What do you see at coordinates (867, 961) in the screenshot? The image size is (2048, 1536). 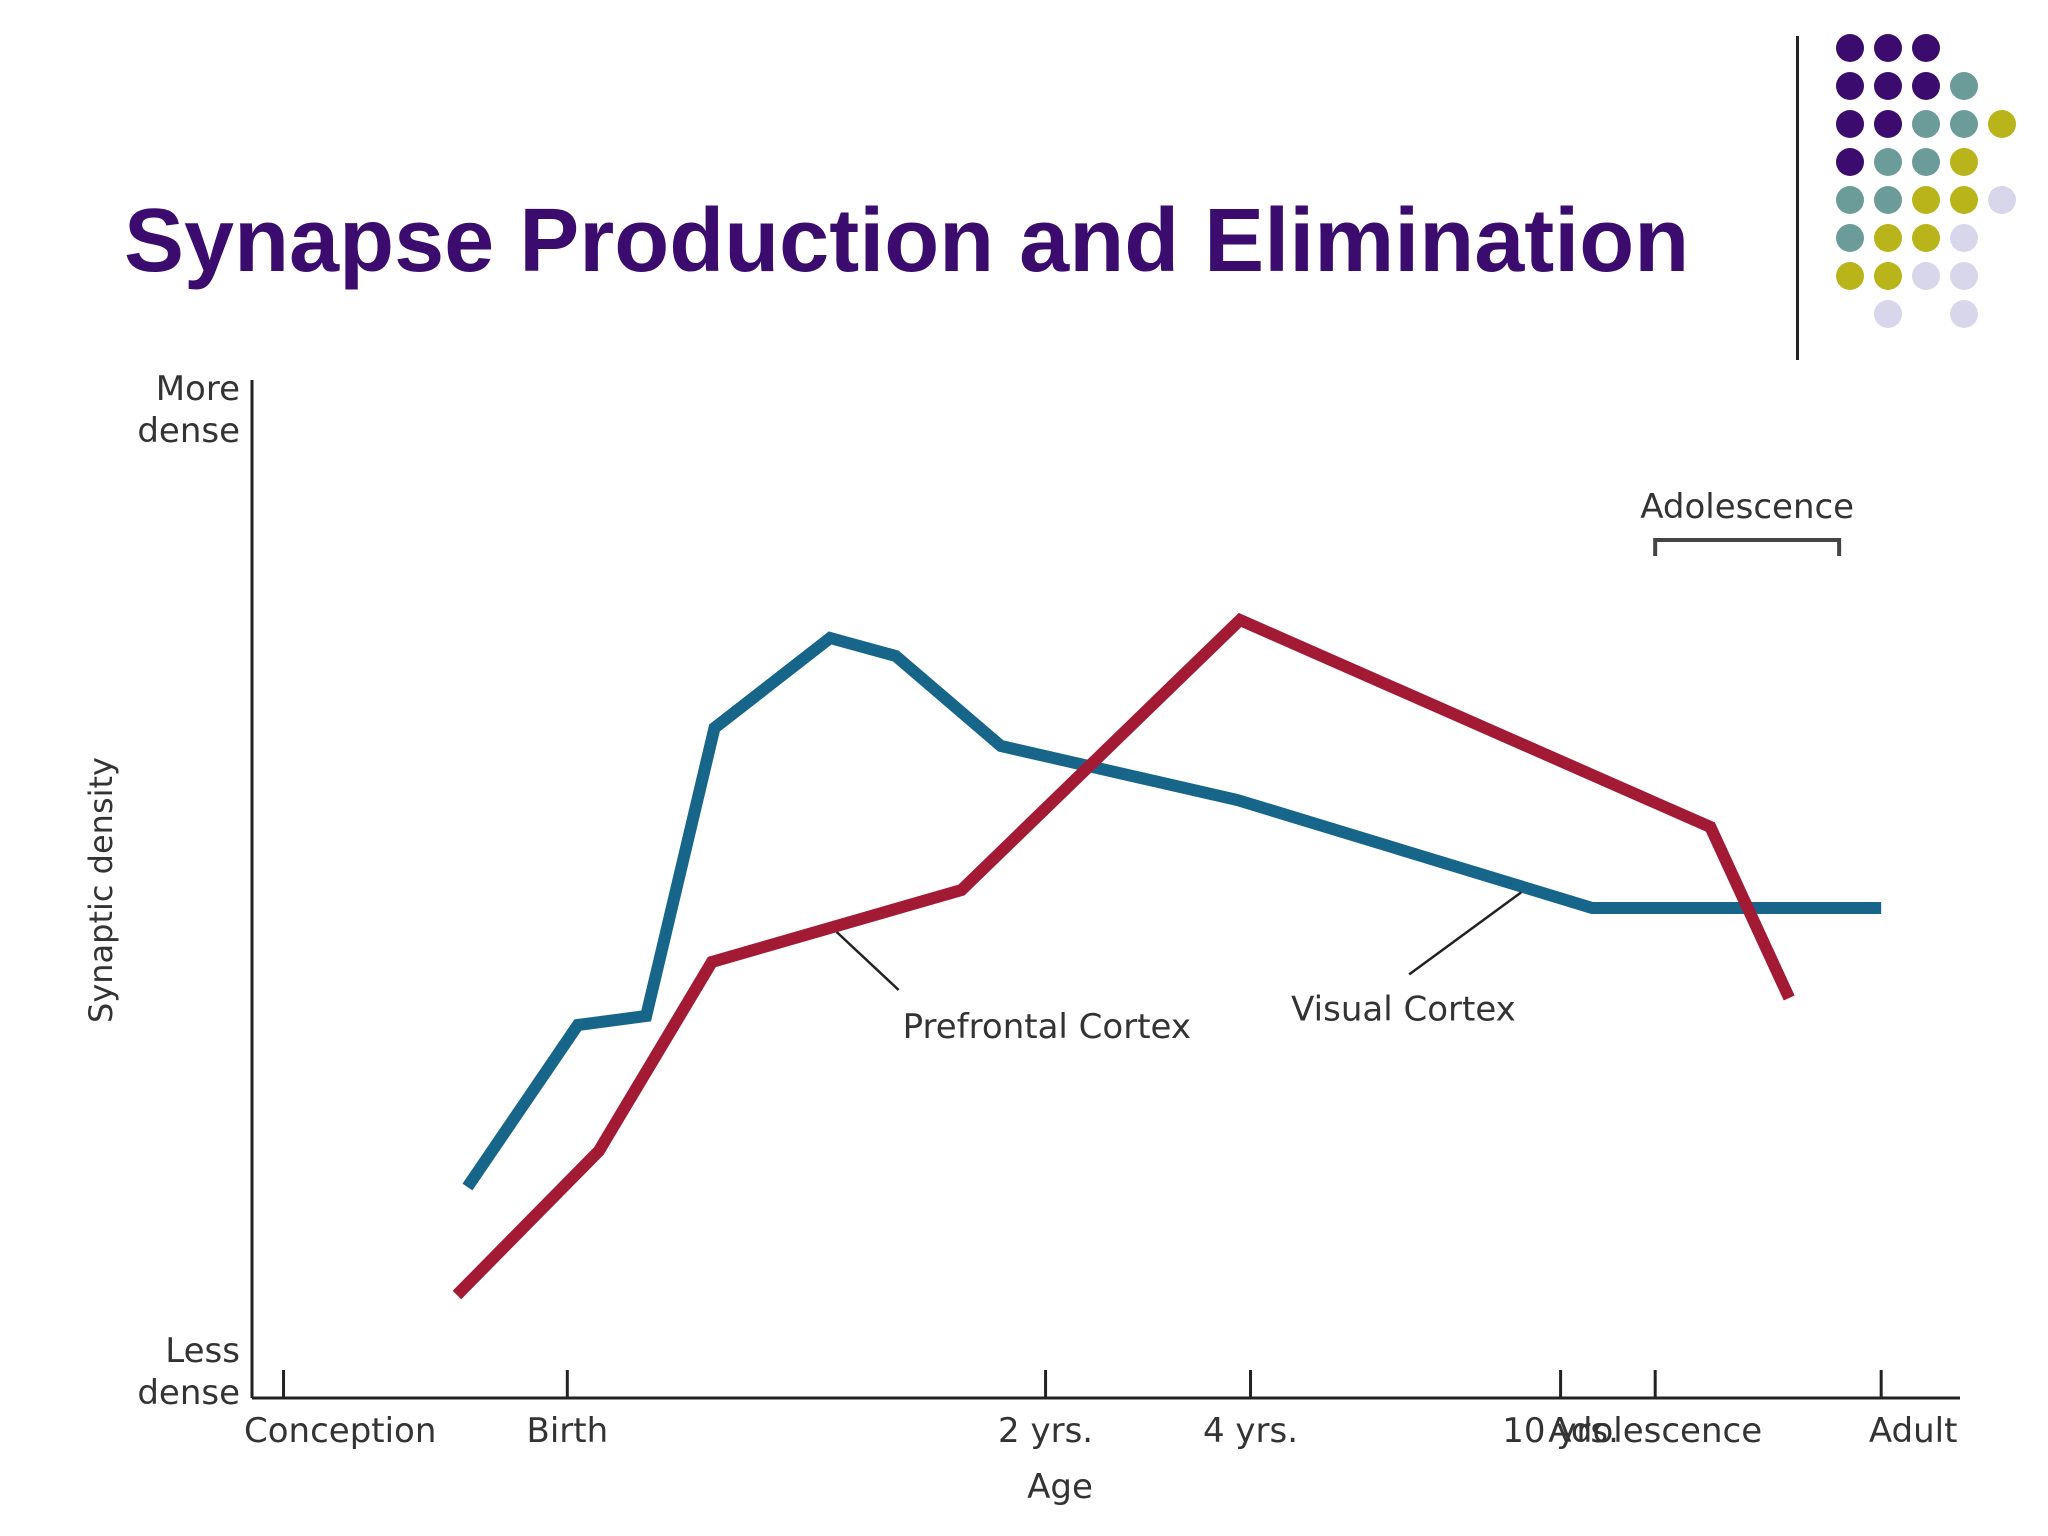 I see `prefrontal-cortex-leader-line` at bounding box center [867, 961].